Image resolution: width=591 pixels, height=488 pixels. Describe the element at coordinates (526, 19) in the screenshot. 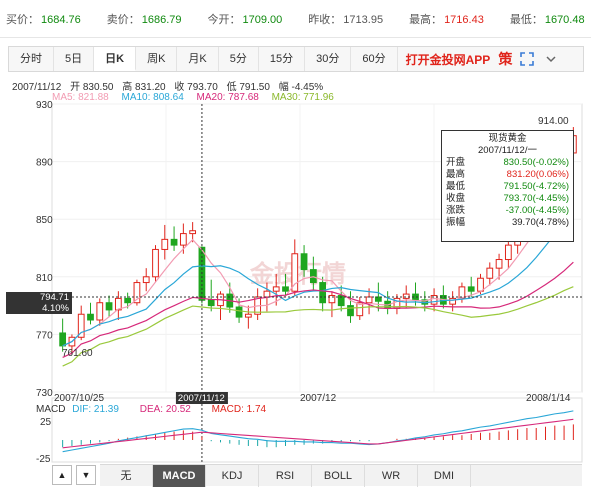

I see `quote-label: 最低：` at that location.